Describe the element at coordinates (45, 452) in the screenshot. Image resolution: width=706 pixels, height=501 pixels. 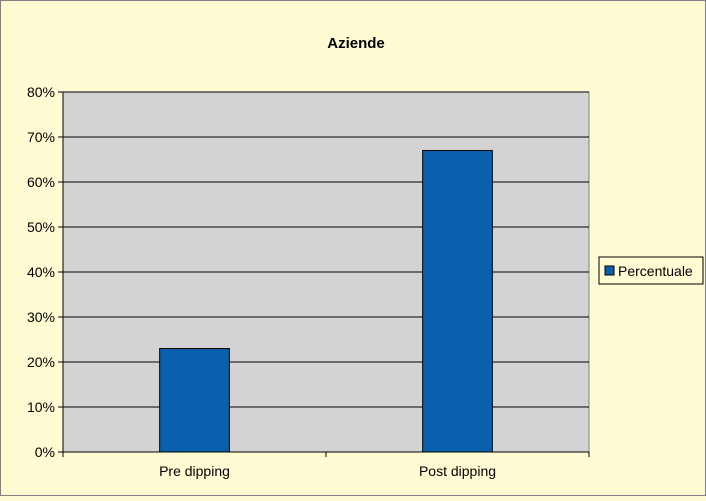
I see `y-tick-label: 0%` at that location.